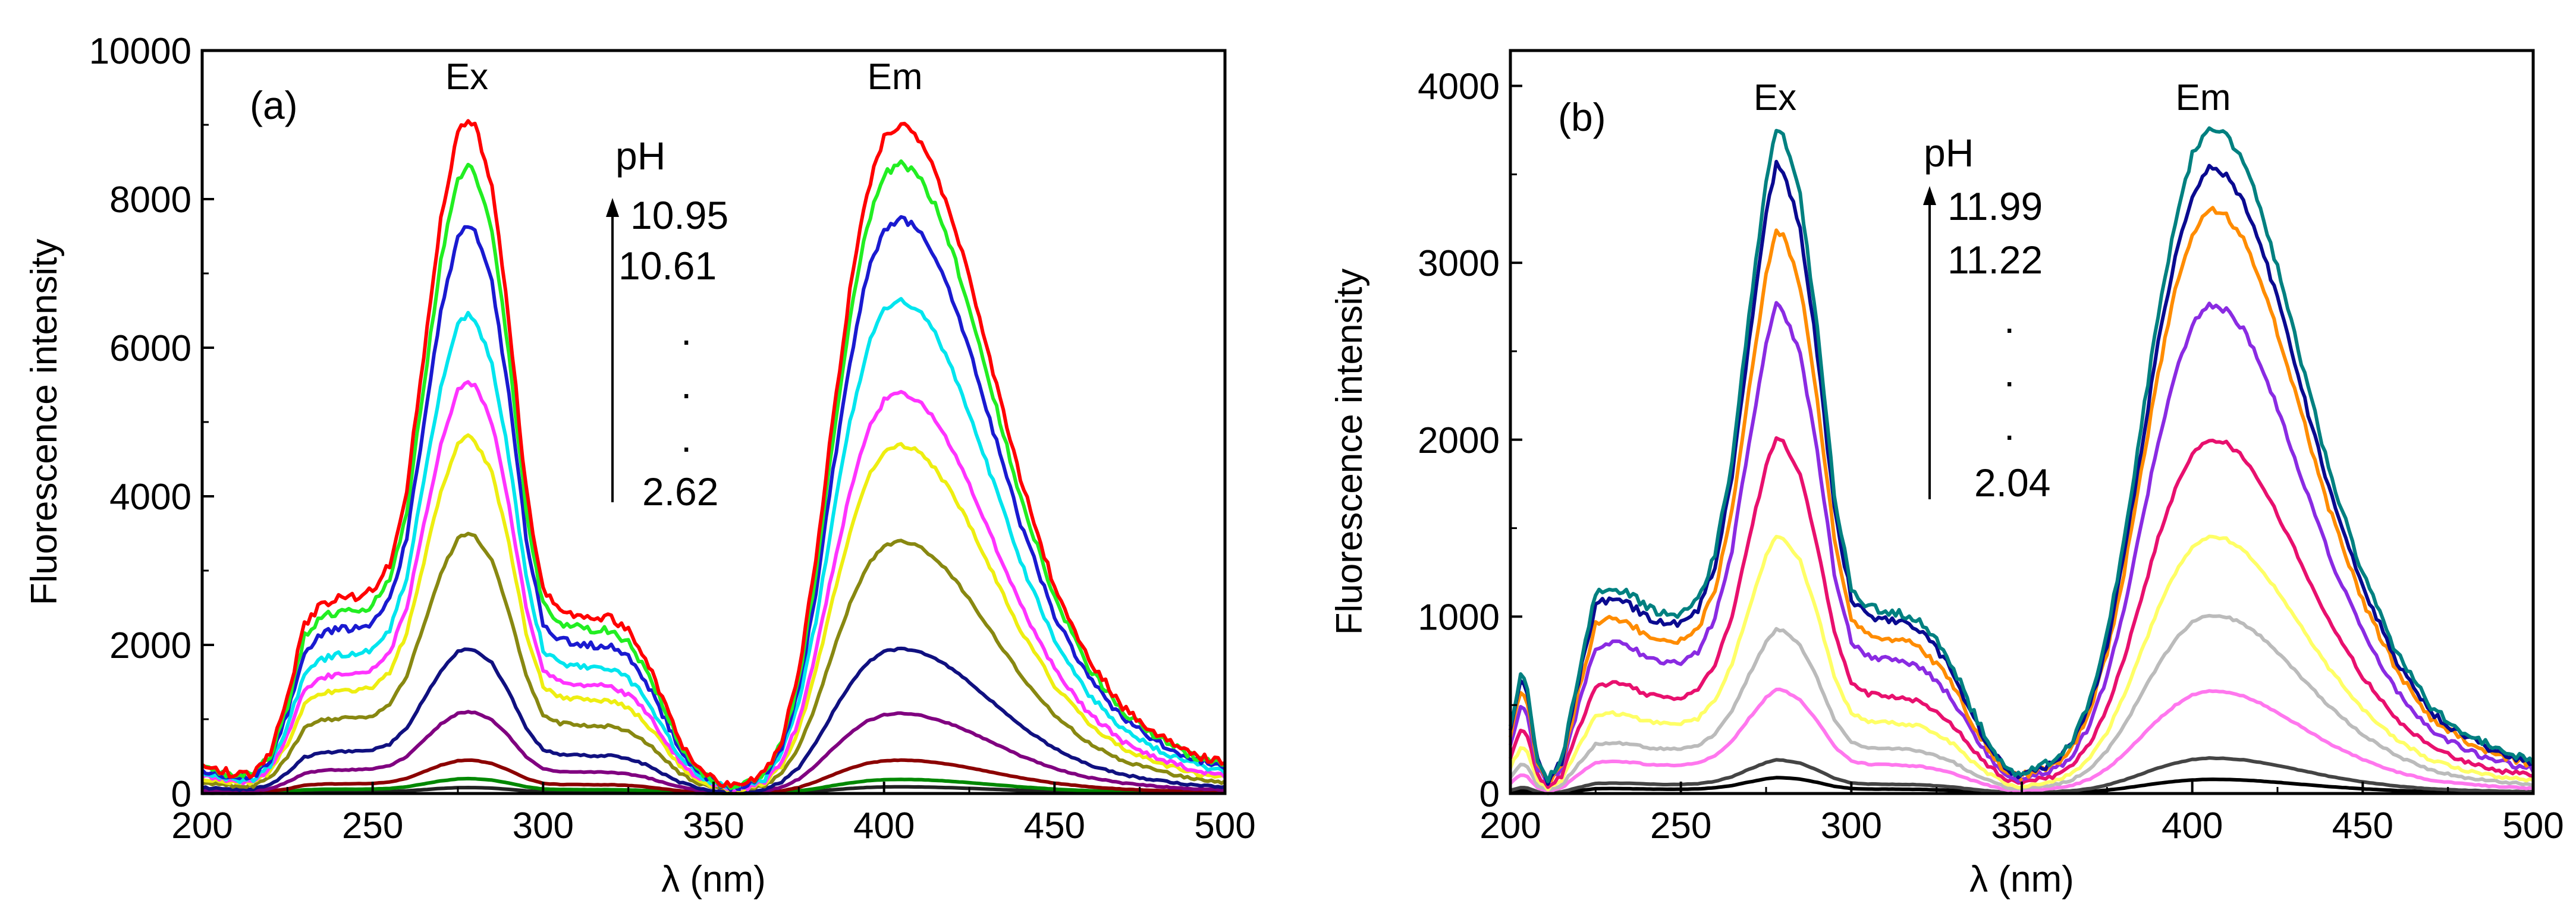 This screenshot has height=910, width=2576. I want to click on y-tick-label: 1000, so click(1459, 617).